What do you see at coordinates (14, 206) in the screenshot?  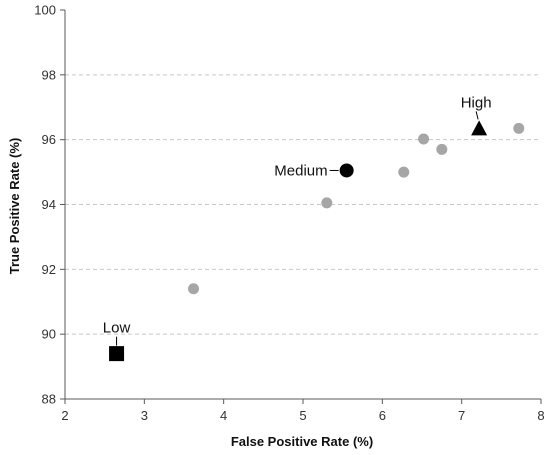 I see `y-axis-title: True Positive Rate (%)` at bounding box center [14, 206].